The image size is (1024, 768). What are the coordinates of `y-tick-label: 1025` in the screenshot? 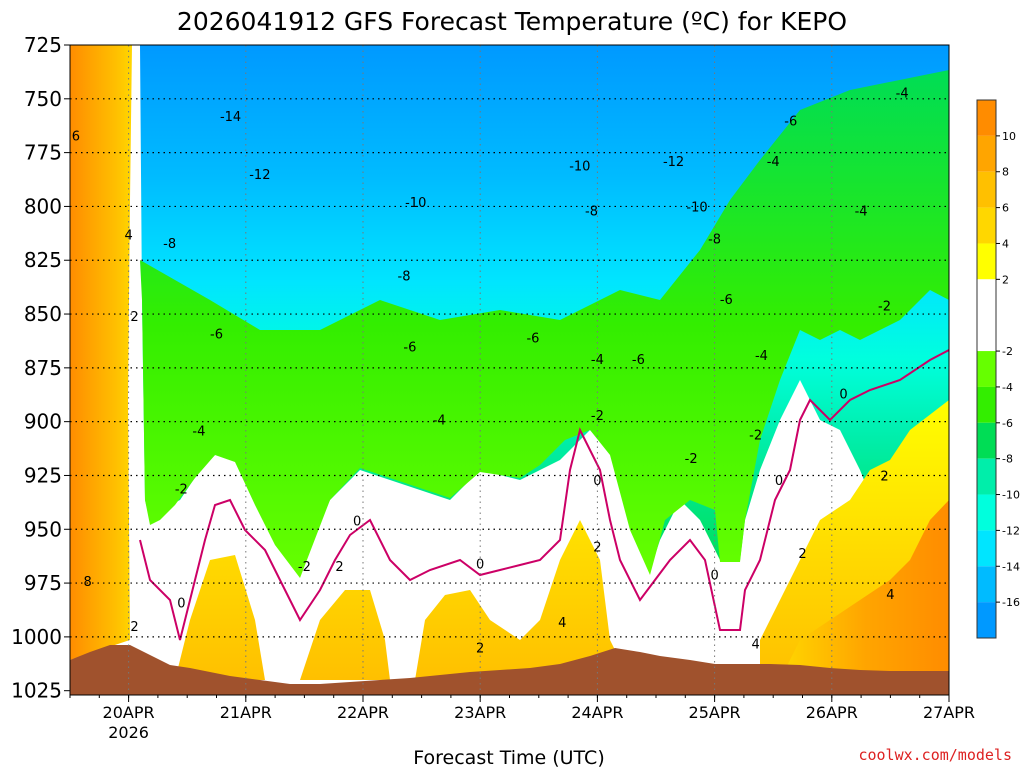 It's located at (36, 691).